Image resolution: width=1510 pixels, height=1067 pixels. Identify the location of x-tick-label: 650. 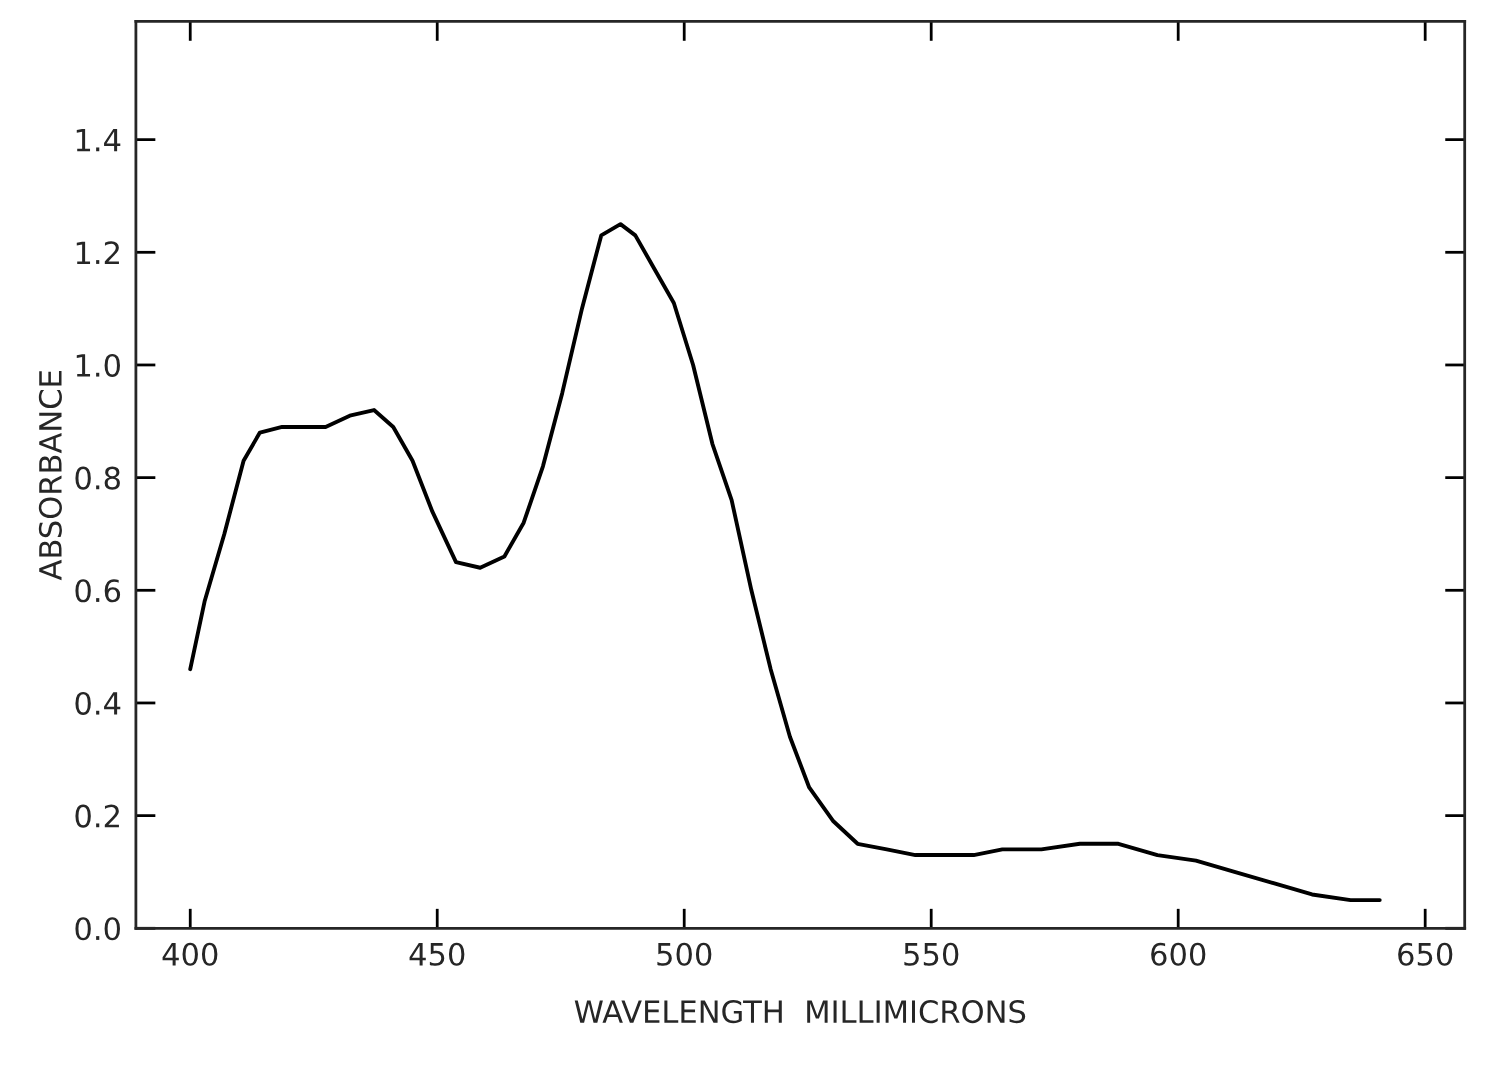
(1425, 954).